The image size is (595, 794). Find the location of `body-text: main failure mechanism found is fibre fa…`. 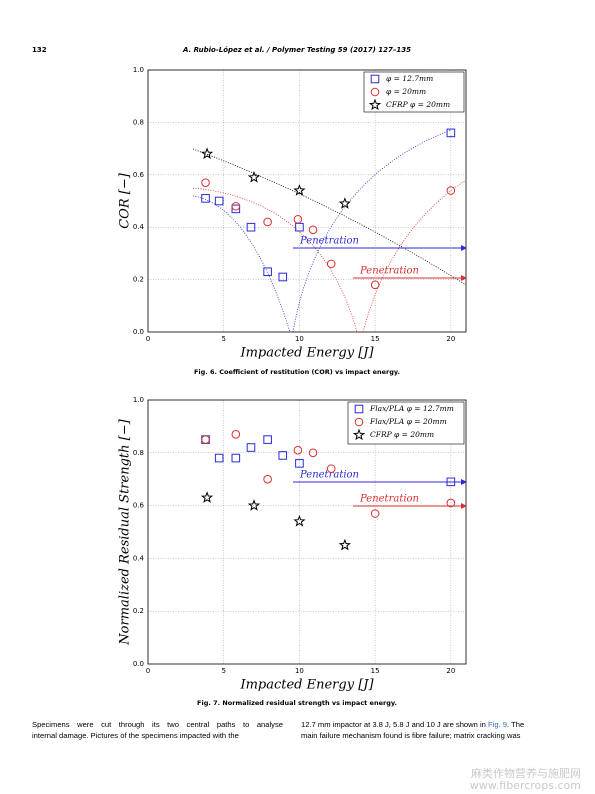

body-text: main failure mechanism found is fibre fa… is located at coordinates (411, 735).